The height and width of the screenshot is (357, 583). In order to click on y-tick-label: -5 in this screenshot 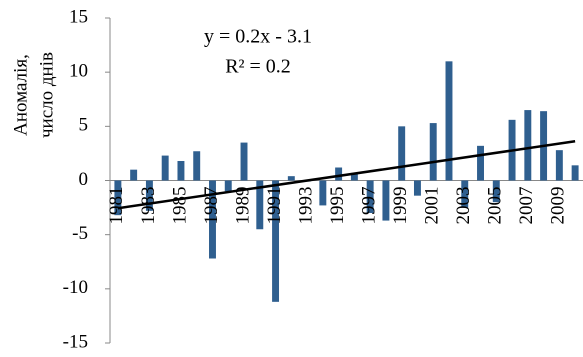, I will do `click(80, 233)`.